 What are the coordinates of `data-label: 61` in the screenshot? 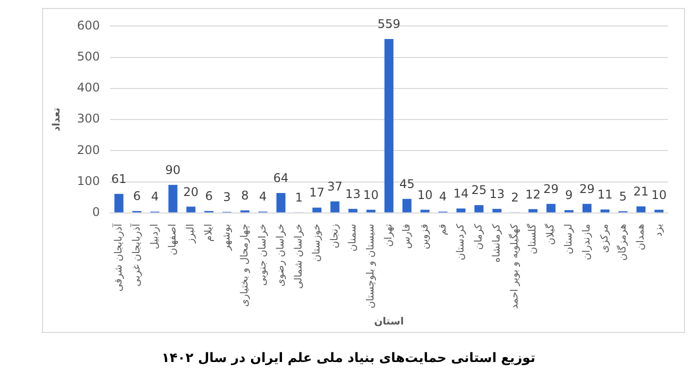 It's located at (119, 179).